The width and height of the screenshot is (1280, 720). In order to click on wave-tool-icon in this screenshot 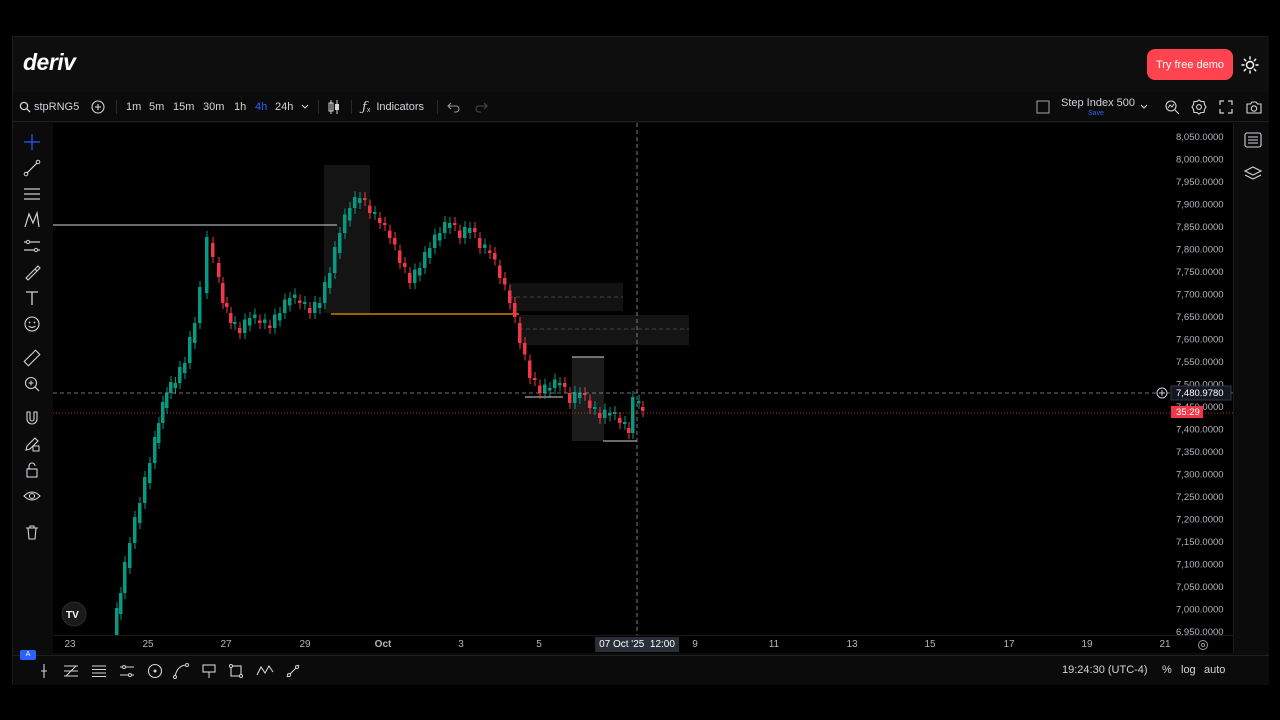, I will do `click(265, 671)`.